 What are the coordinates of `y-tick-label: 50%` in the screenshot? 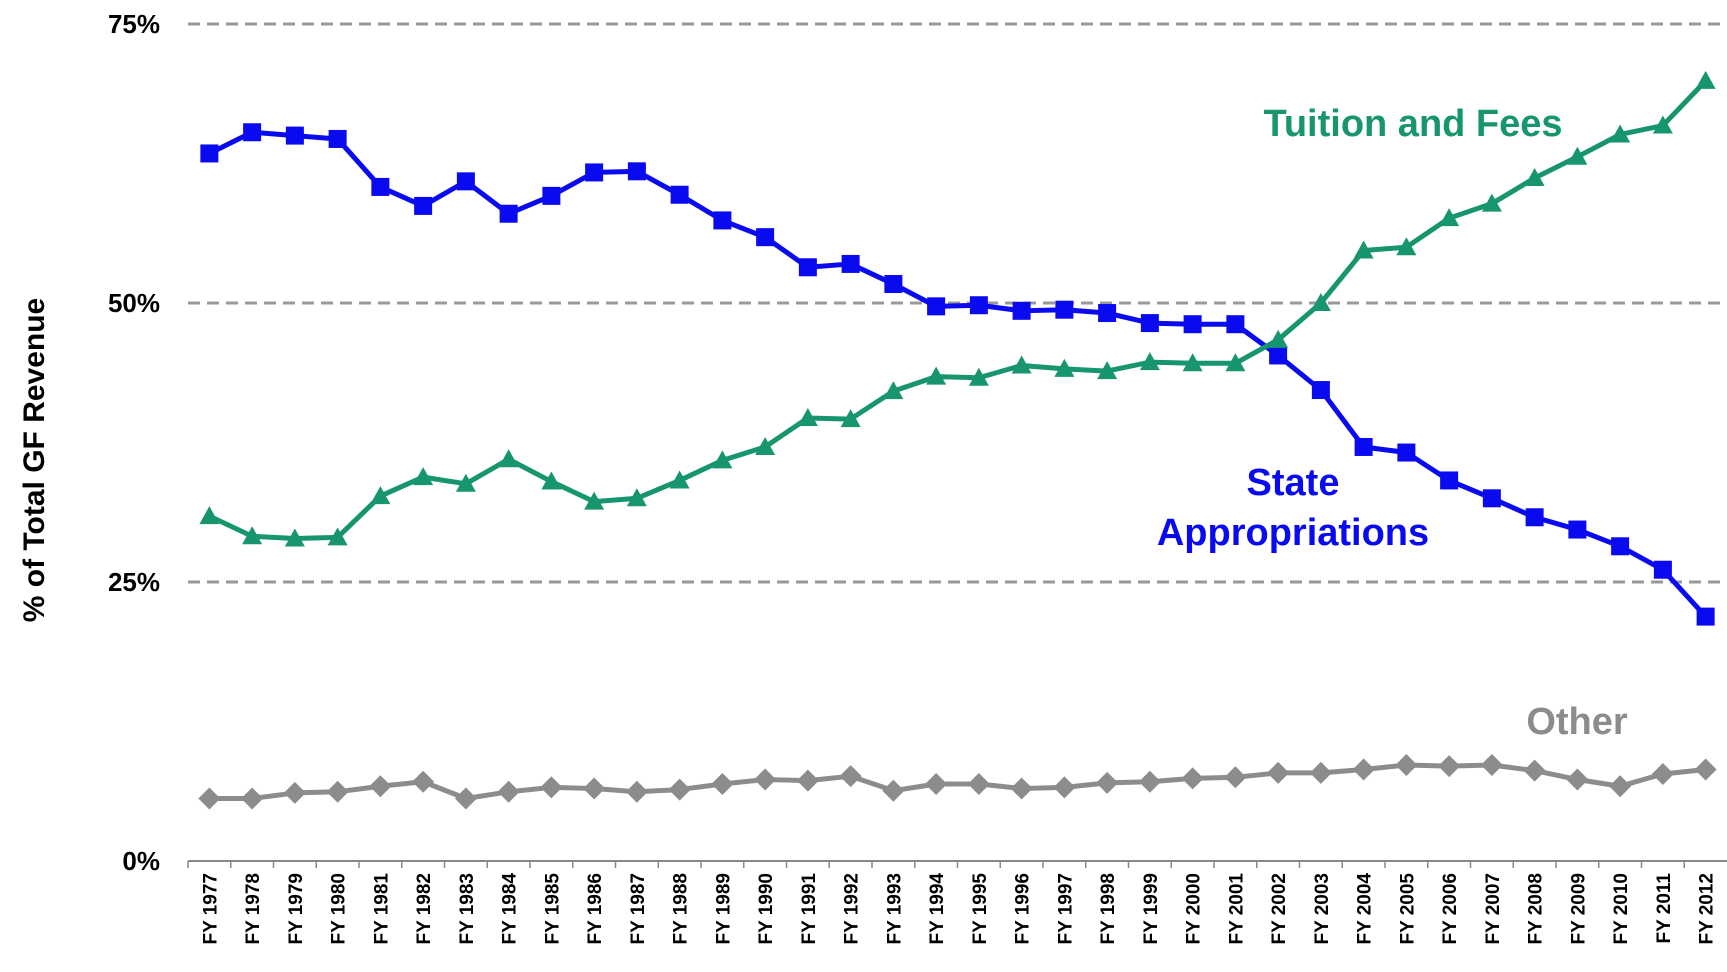 It's located at (134, 303).